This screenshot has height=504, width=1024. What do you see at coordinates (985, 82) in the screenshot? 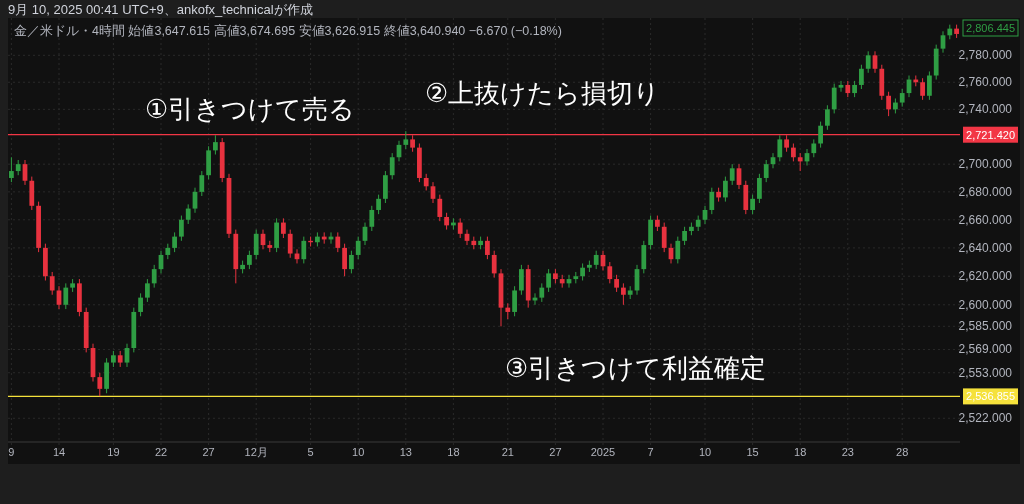
I see `y-tick-label: 2,760.000` at bounding box center [985, 82].